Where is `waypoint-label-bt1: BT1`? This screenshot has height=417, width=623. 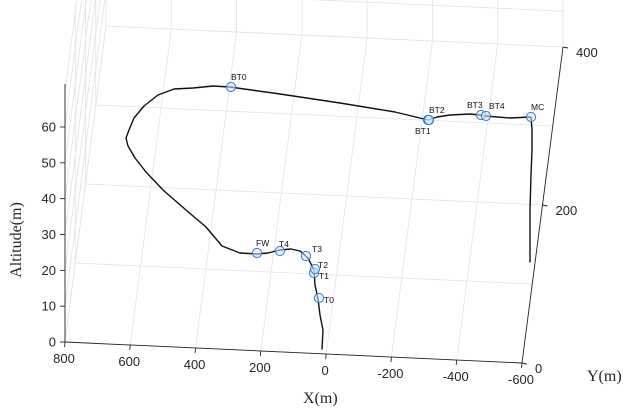
waypoint-label-bt1: BT1 is located at coordinates (423, 131).